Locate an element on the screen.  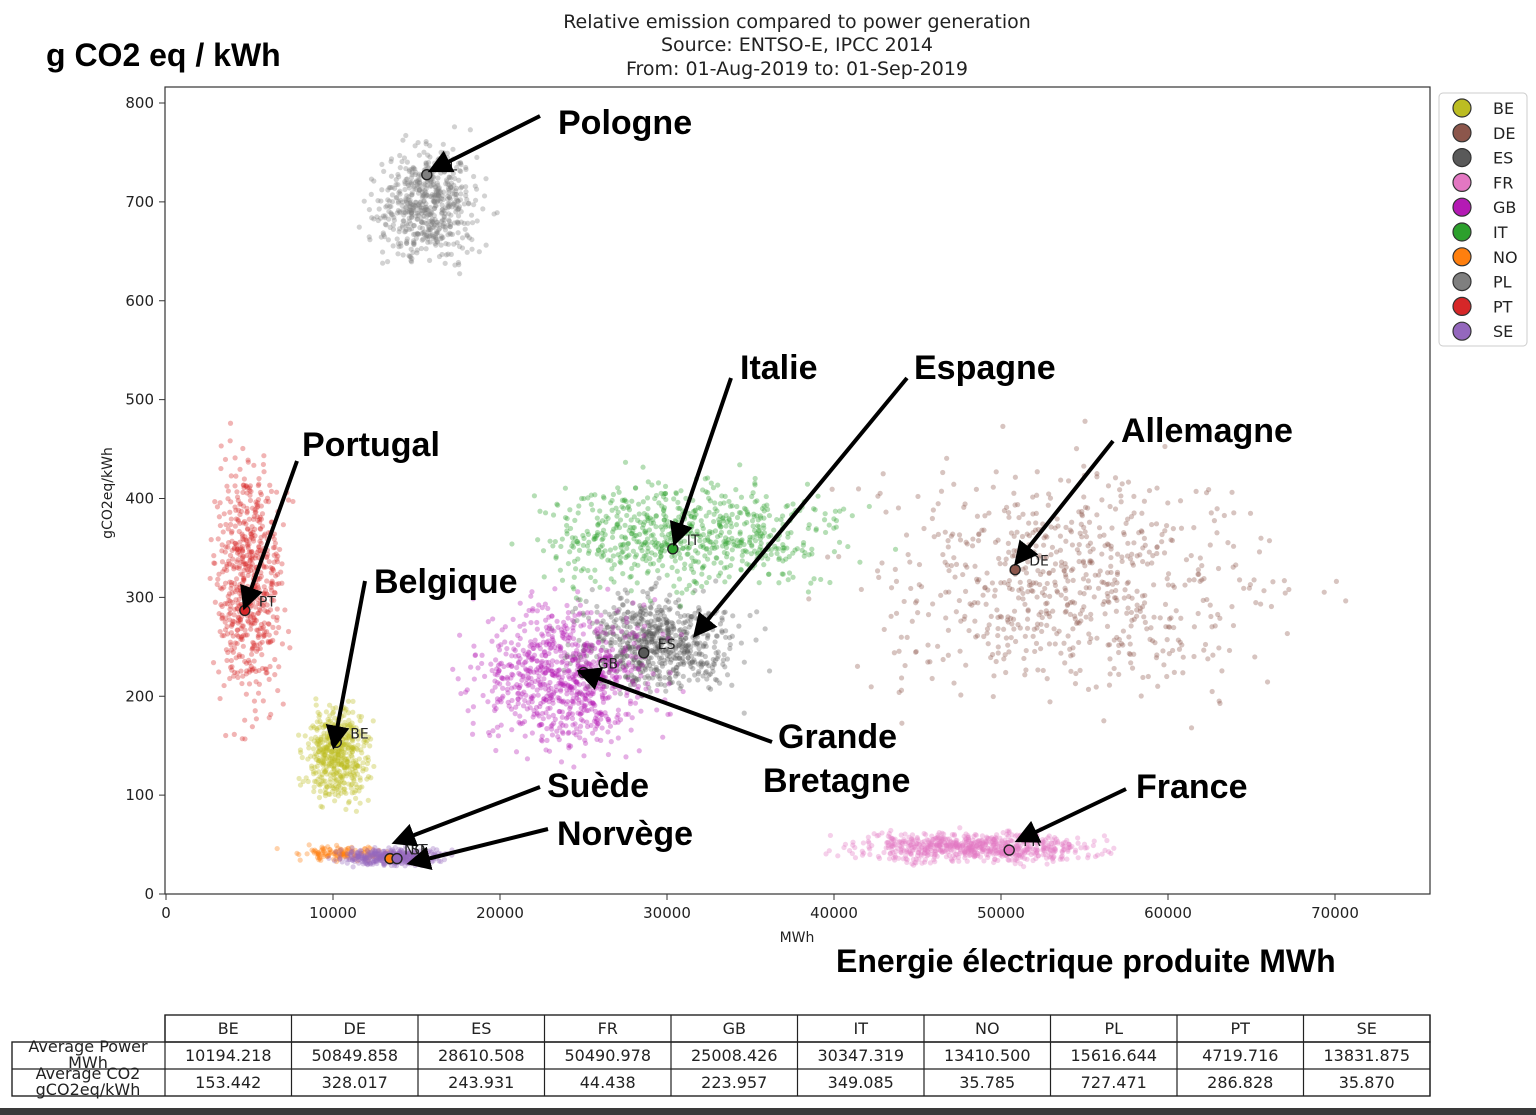
scatter-point-no is located at coordinates (300, 860).